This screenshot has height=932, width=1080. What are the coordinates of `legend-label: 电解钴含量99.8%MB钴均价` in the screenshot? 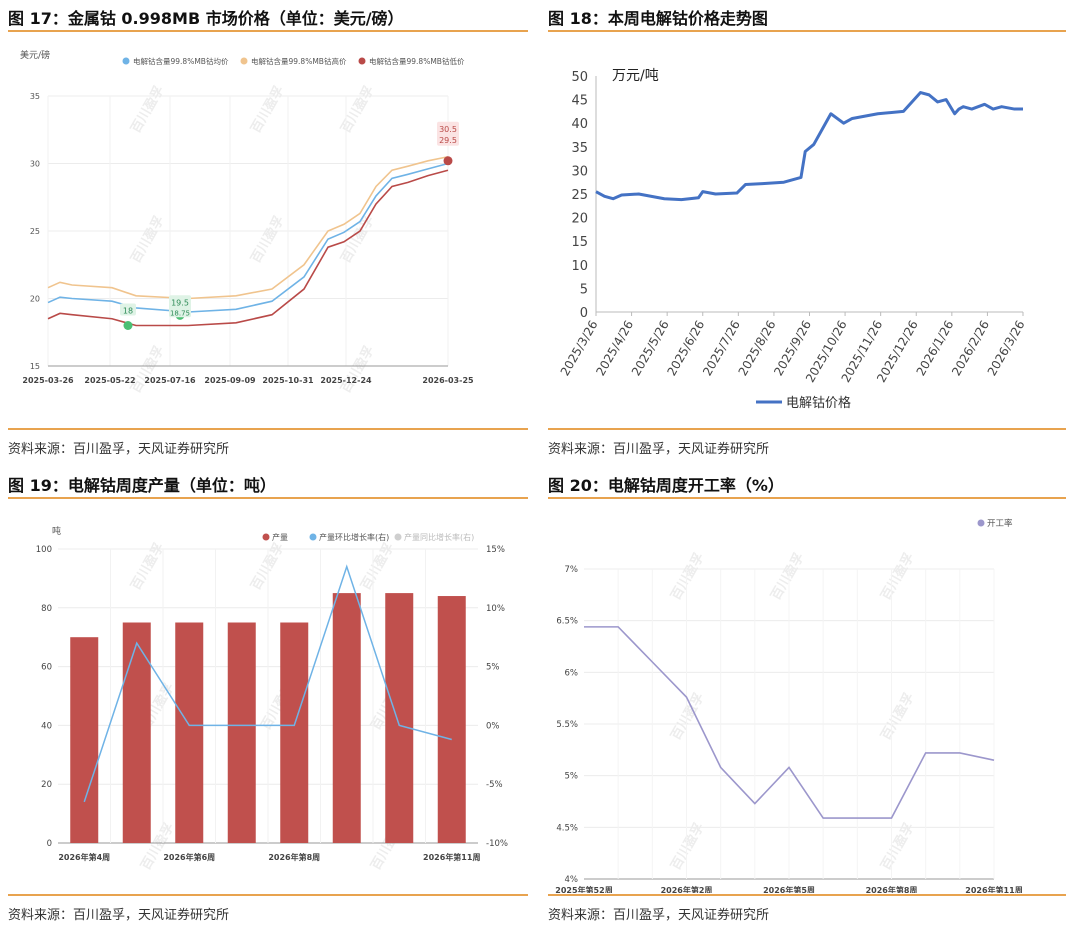 It's located at (181, 61).